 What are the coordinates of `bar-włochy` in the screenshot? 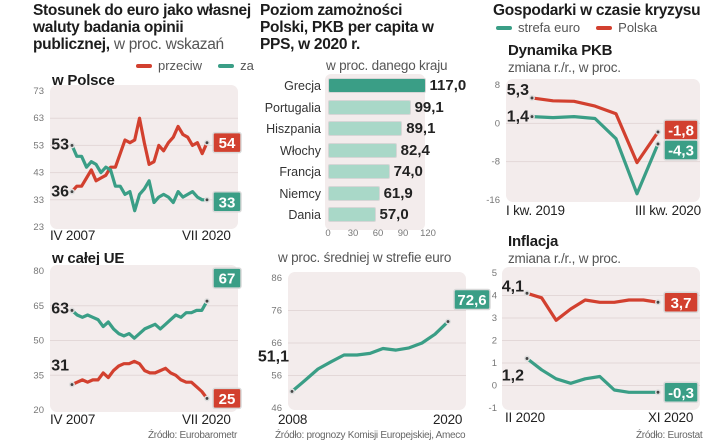 It's located at (362, 150).